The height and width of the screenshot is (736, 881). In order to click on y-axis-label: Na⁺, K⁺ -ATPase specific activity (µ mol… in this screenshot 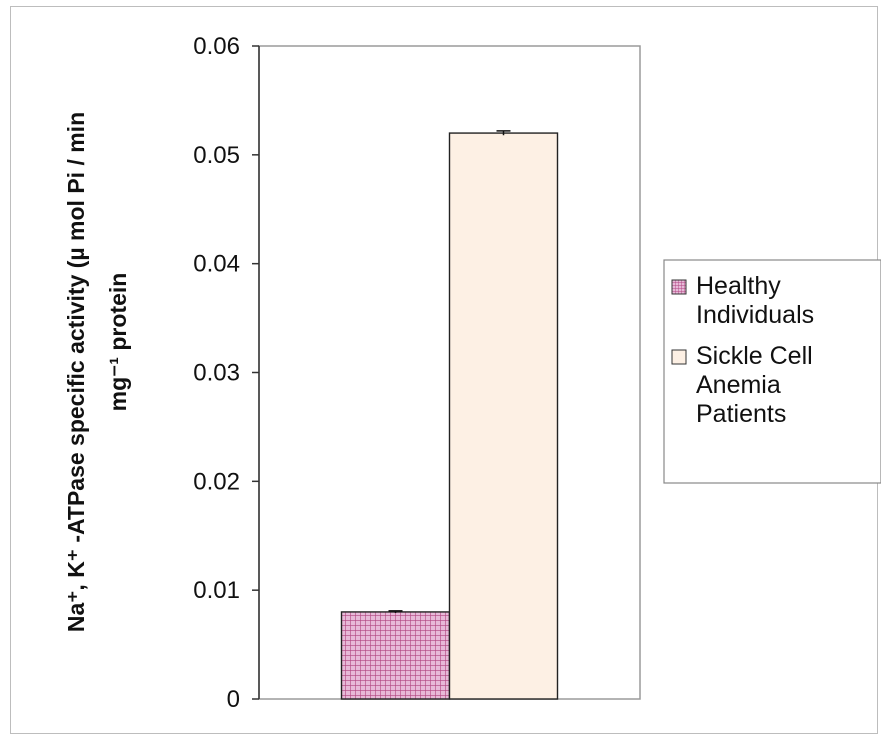, I will do `click(97, 372)`.